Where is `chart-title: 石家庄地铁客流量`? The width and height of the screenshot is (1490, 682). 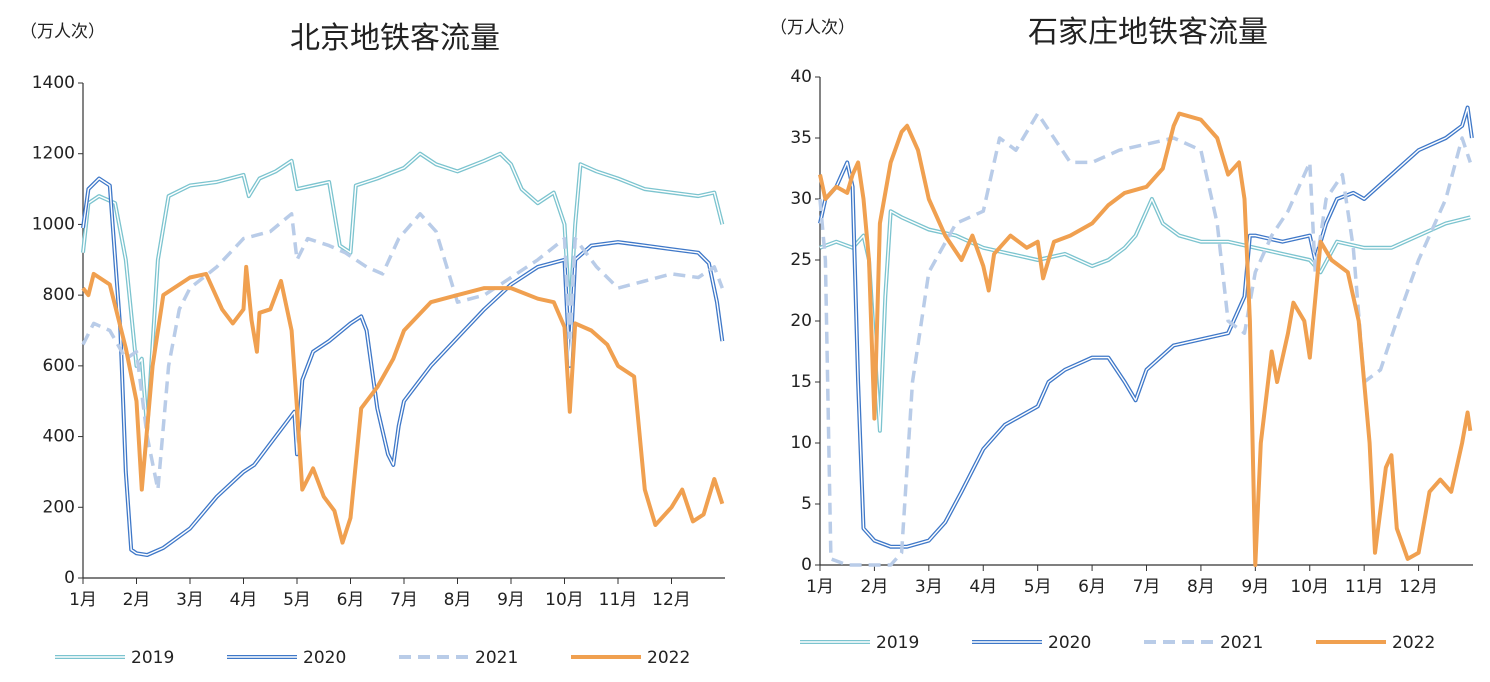
chart-title: 石家庄地铁客流量 is located at coordinates (1148, 32).